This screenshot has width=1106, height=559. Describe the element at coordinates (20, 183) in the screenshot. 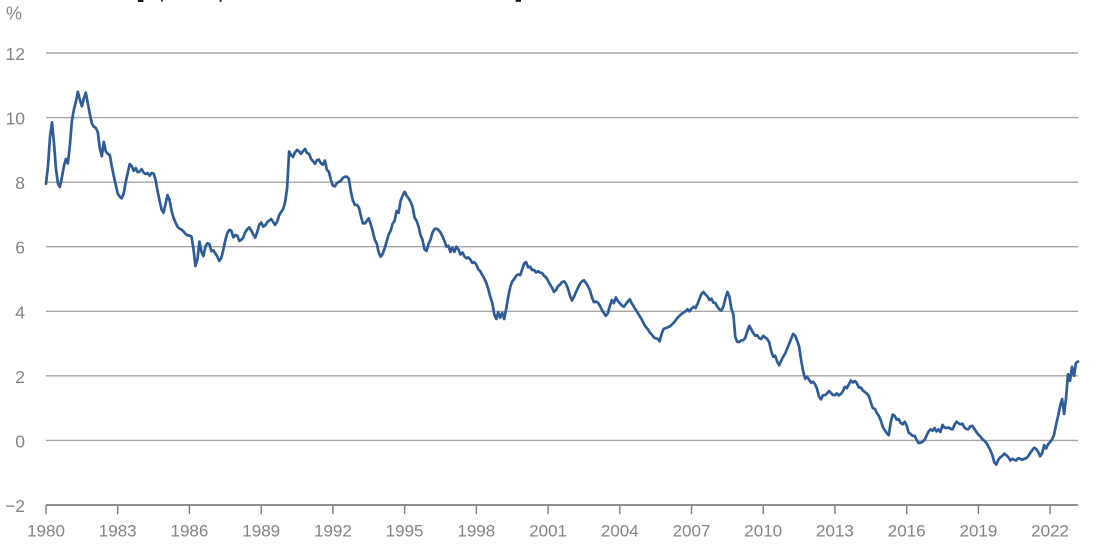

I see `svg-text: 8` at that location.